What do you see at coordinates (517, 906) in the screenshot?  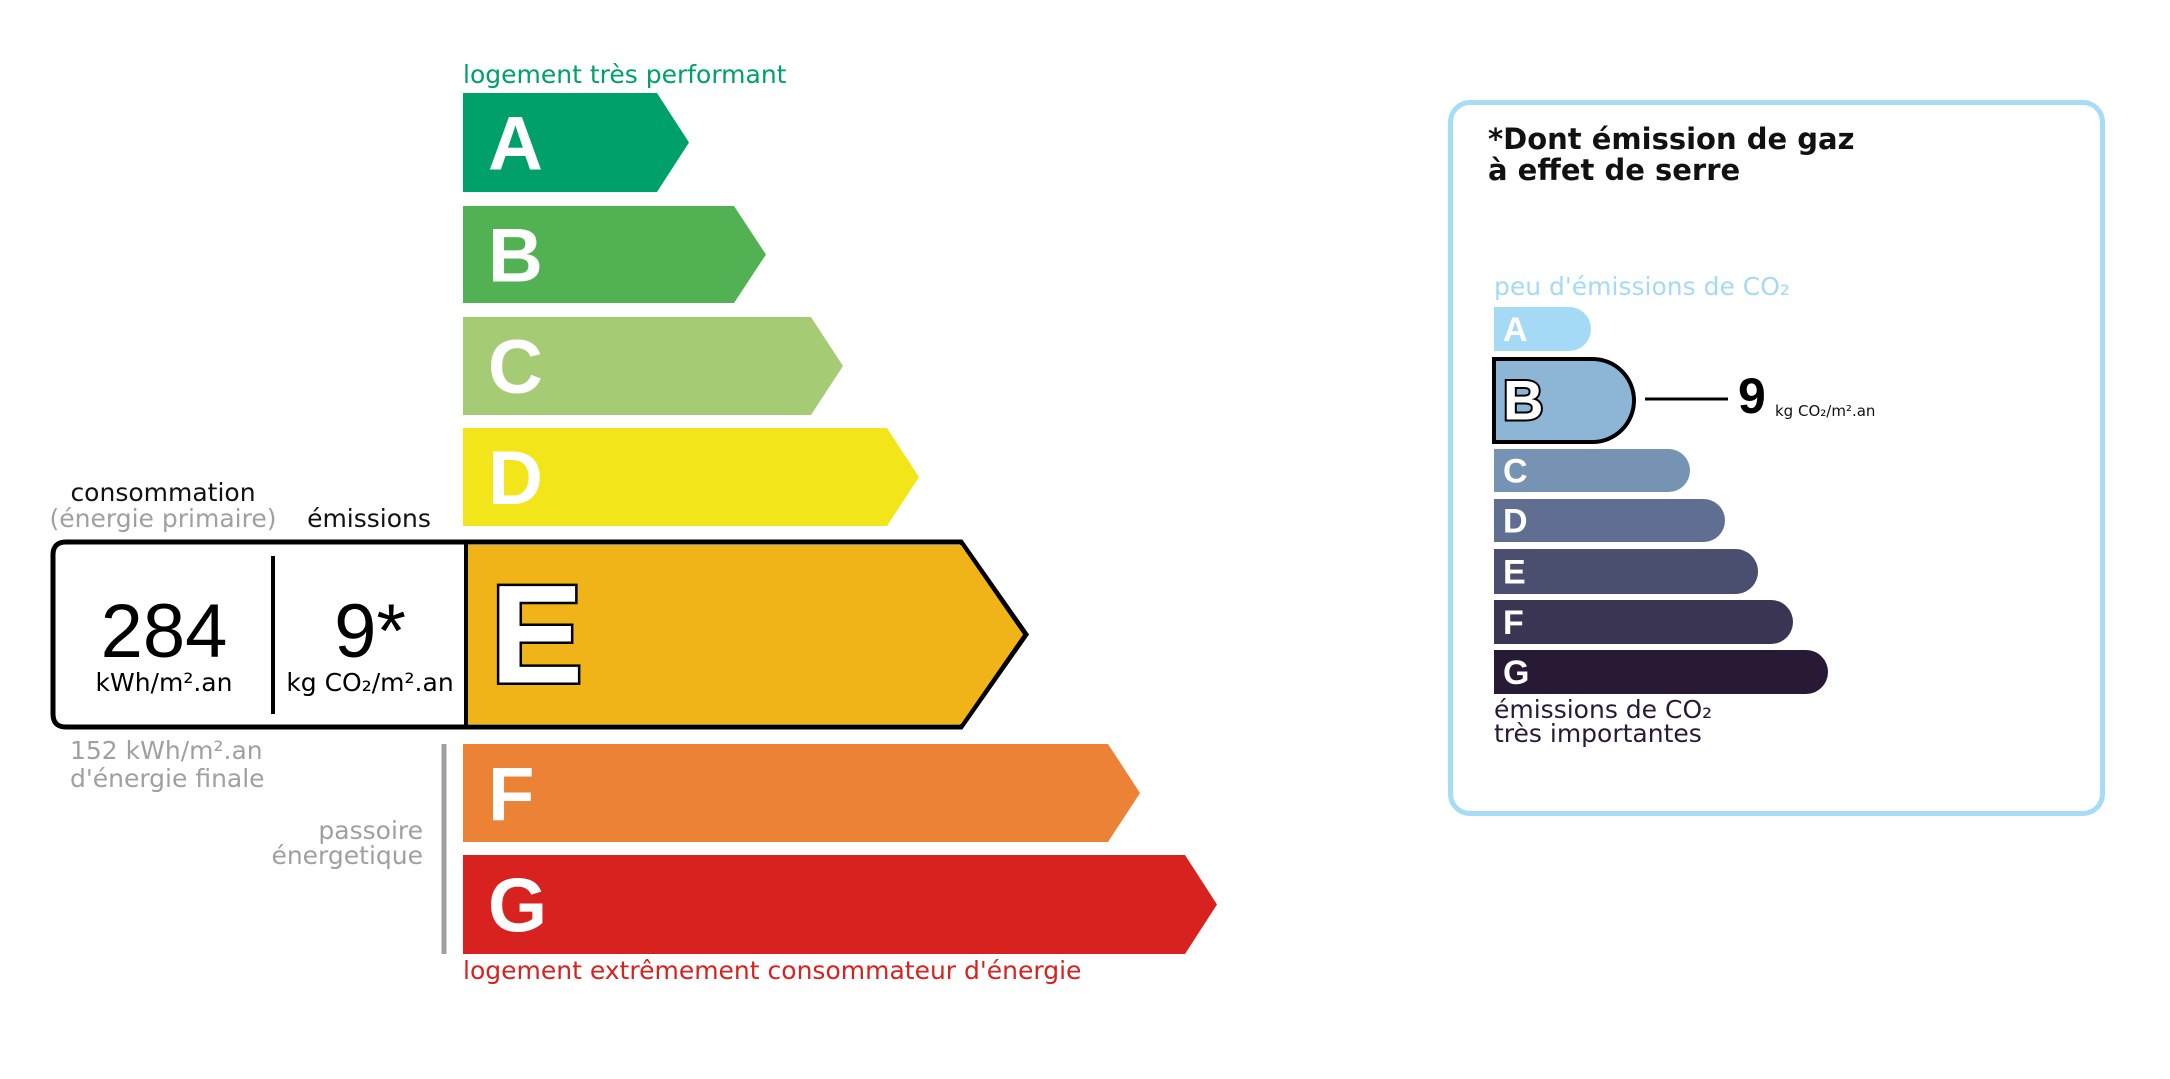 I see `energy-letter: G` at bounding box center [517, 906].